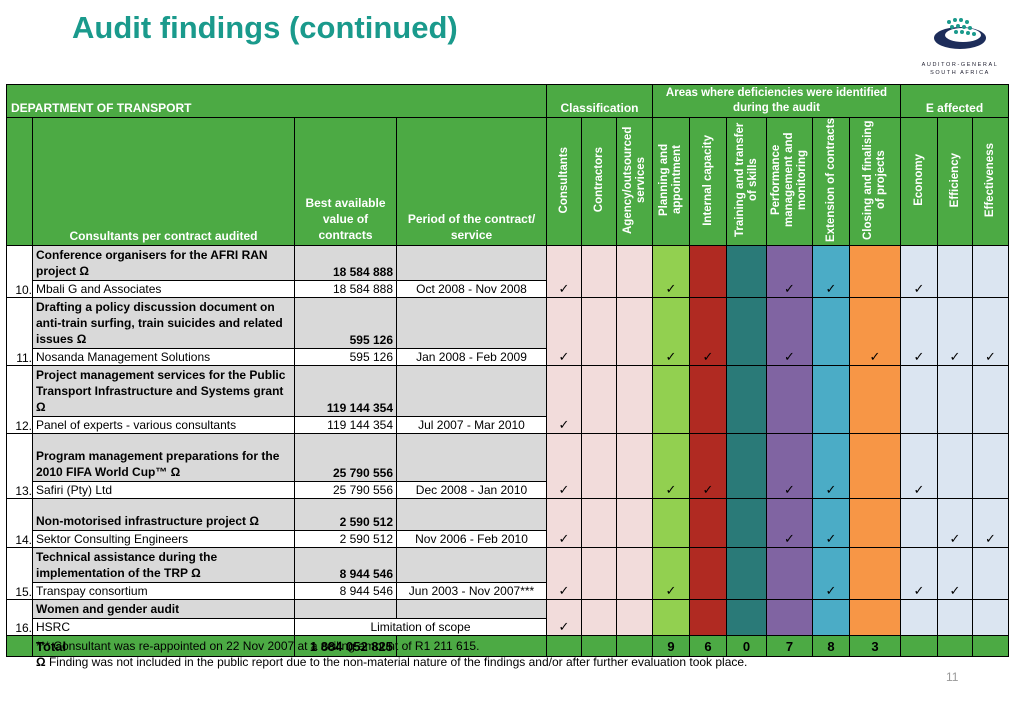  What do you see at coordinates (830, 180) in the screenshot?
I see `flag-header-label: Extension of contracts` at bounding box center [830, 180].